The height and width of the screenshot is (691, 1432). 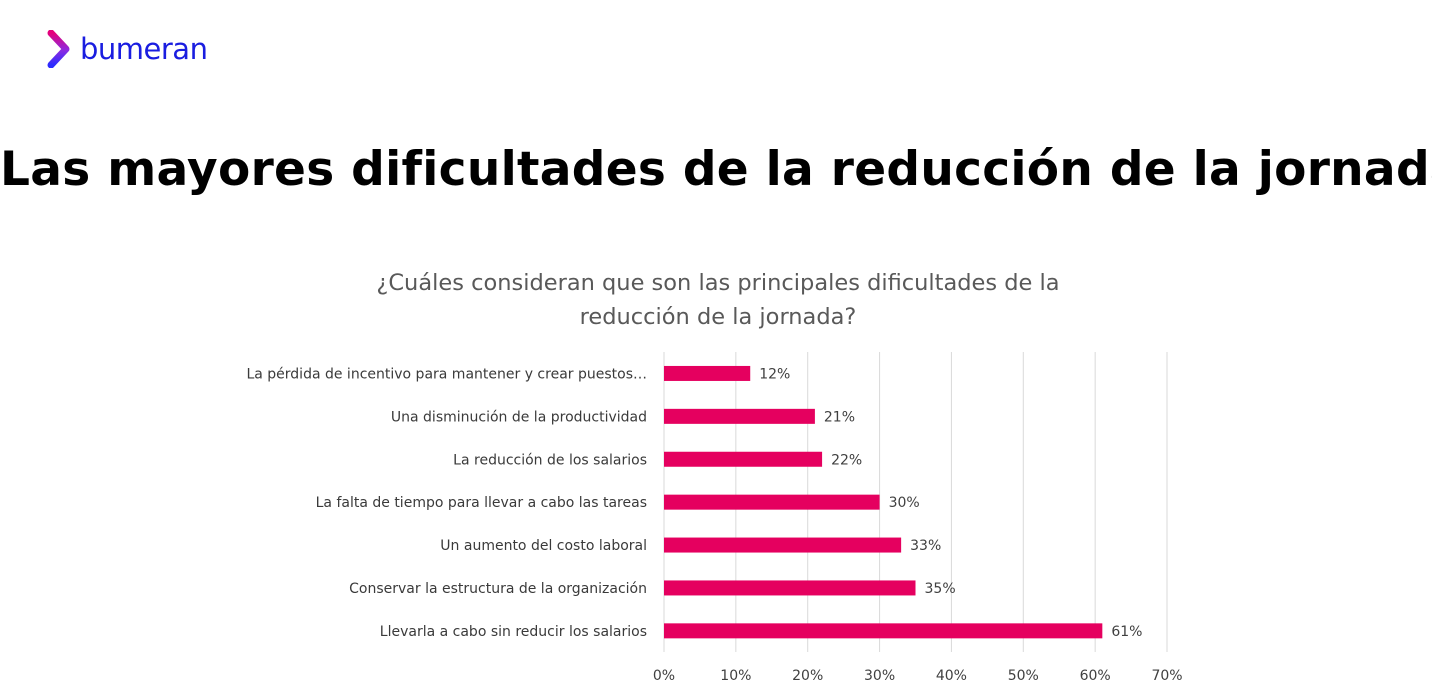 What do you see at coordinates (735, 676) in the screenshot?
I see `x-tick-label: 10%` at bounding box center [735, 676].